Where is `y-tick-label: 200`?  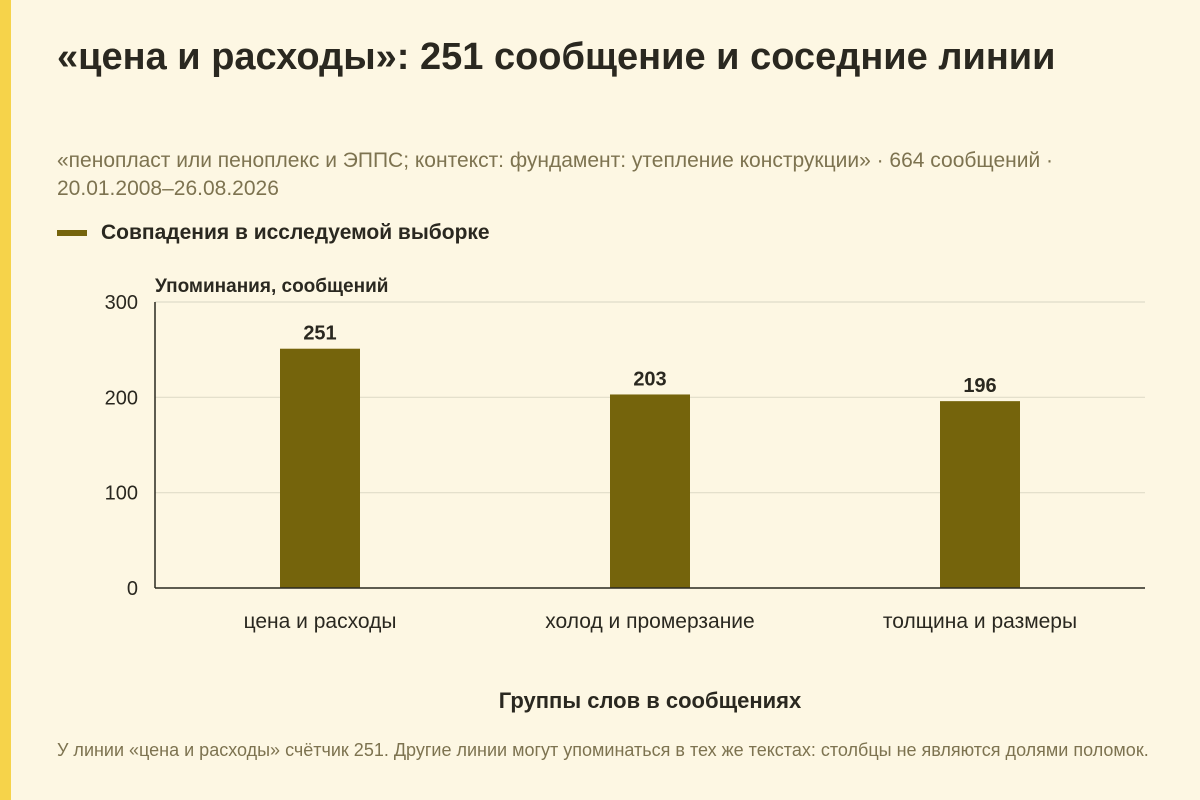 y-tick-label: 200 is located at coordinates (121, 398).